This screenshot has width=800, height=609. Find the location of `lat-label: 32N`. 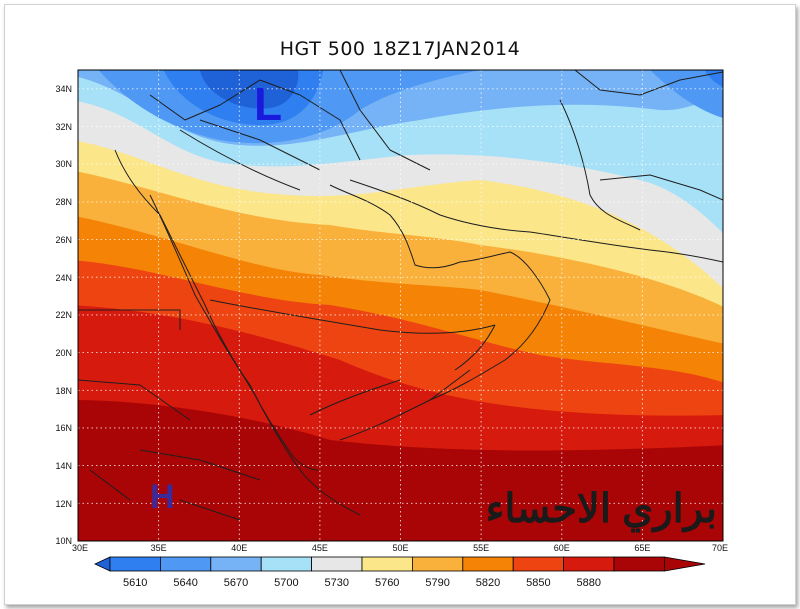

lat-label: 32N is located at coordinates (63, 127).